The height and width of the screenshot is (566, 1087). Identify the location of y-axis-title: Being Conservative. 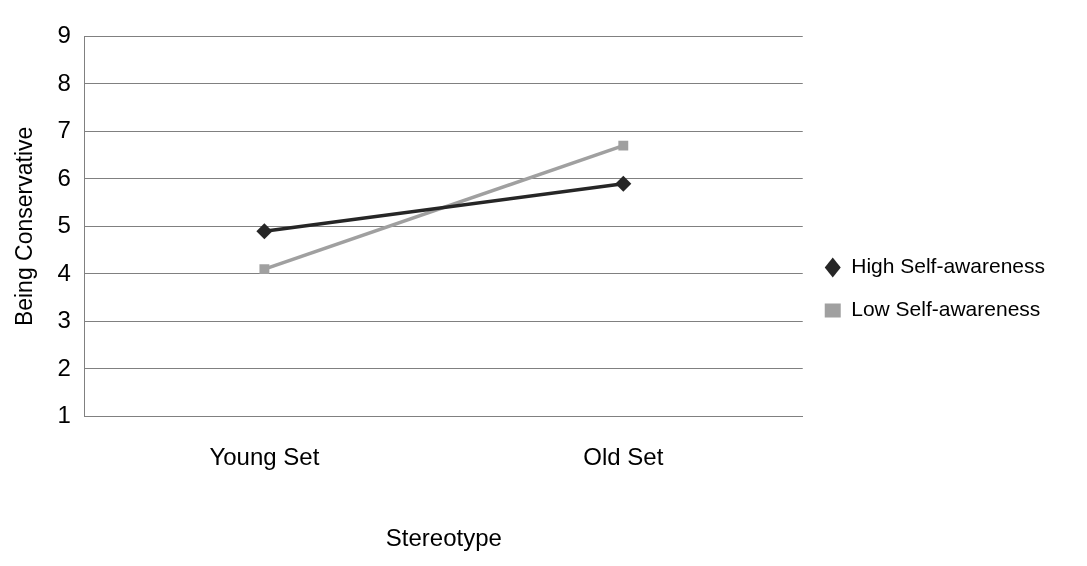
(24, 226).